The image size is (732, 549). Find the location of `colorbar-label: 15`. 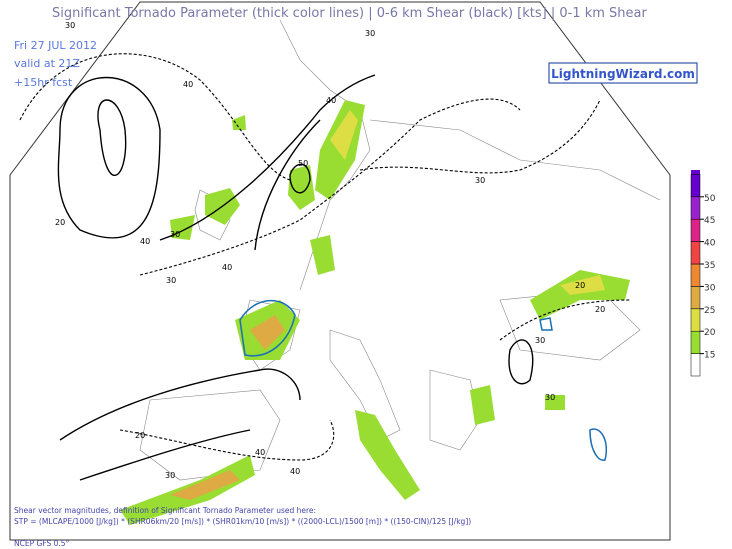

colorbar-label: 15 is located at coordinates (709, 356).